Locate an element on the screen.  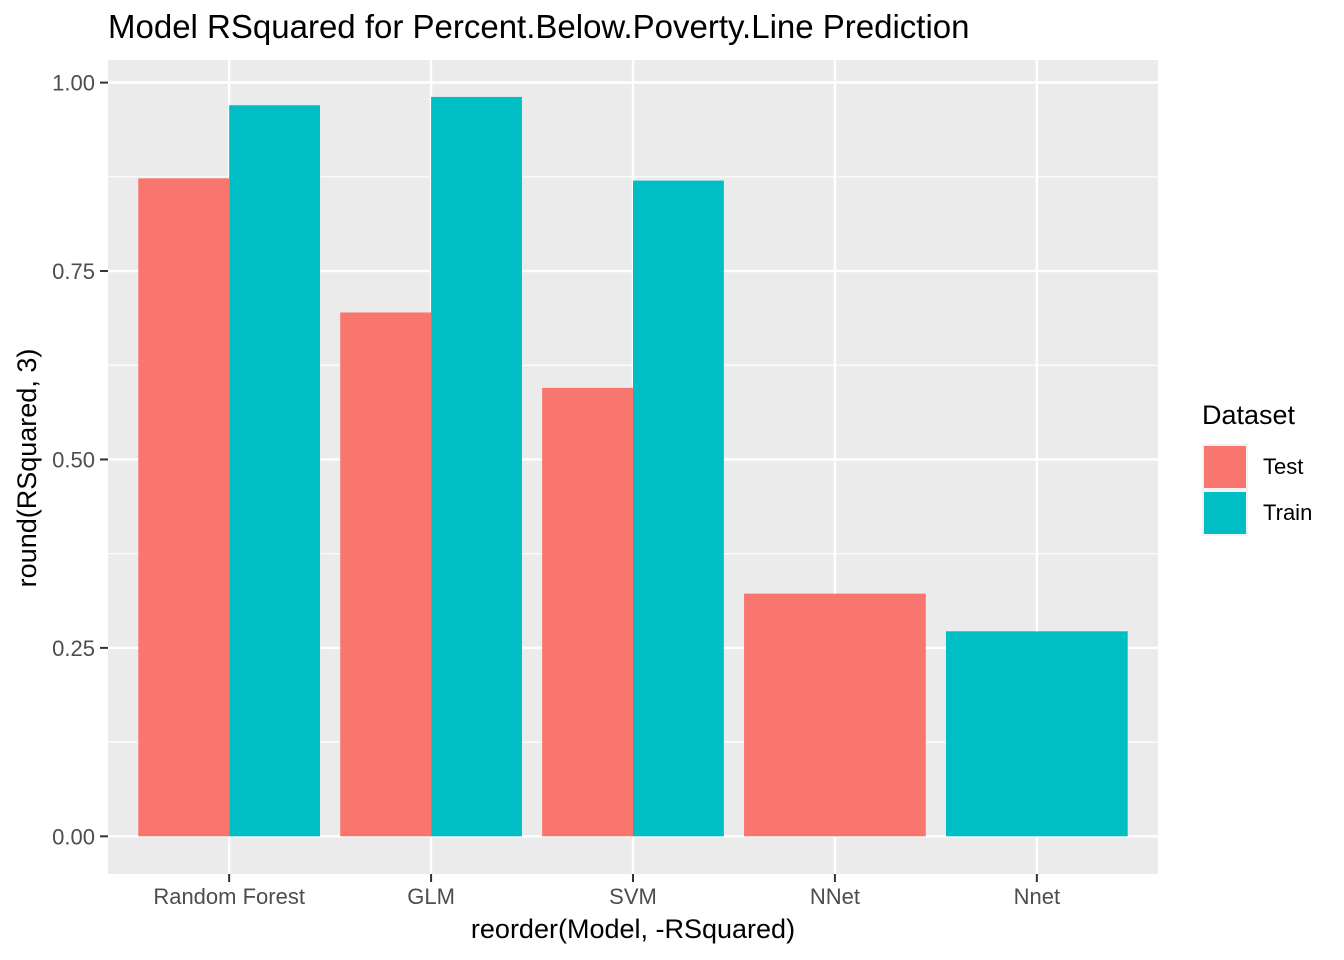
bar-test-nnet is located at coordinates (835, 715).